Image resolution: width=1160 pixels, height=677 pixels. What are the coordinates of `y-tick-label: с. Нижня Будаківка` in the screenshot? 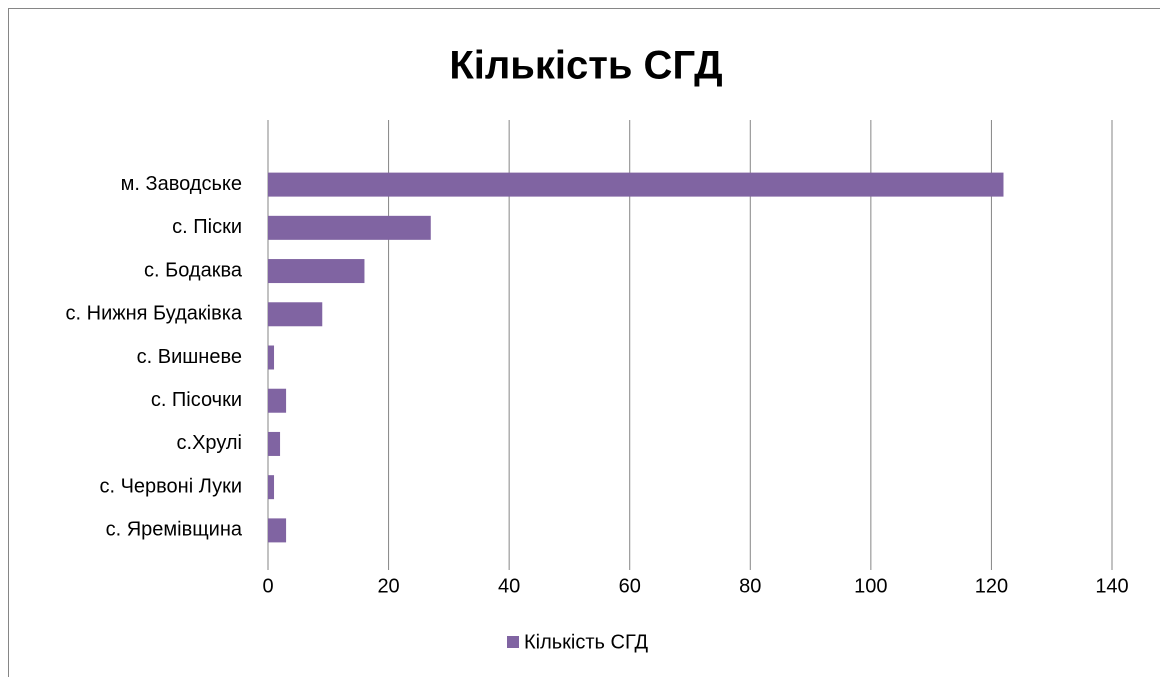 It's located at (154, 314).